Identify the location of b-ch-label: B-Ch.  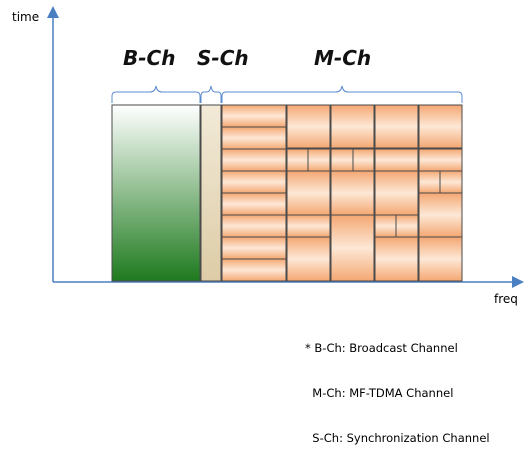
(149, 58).